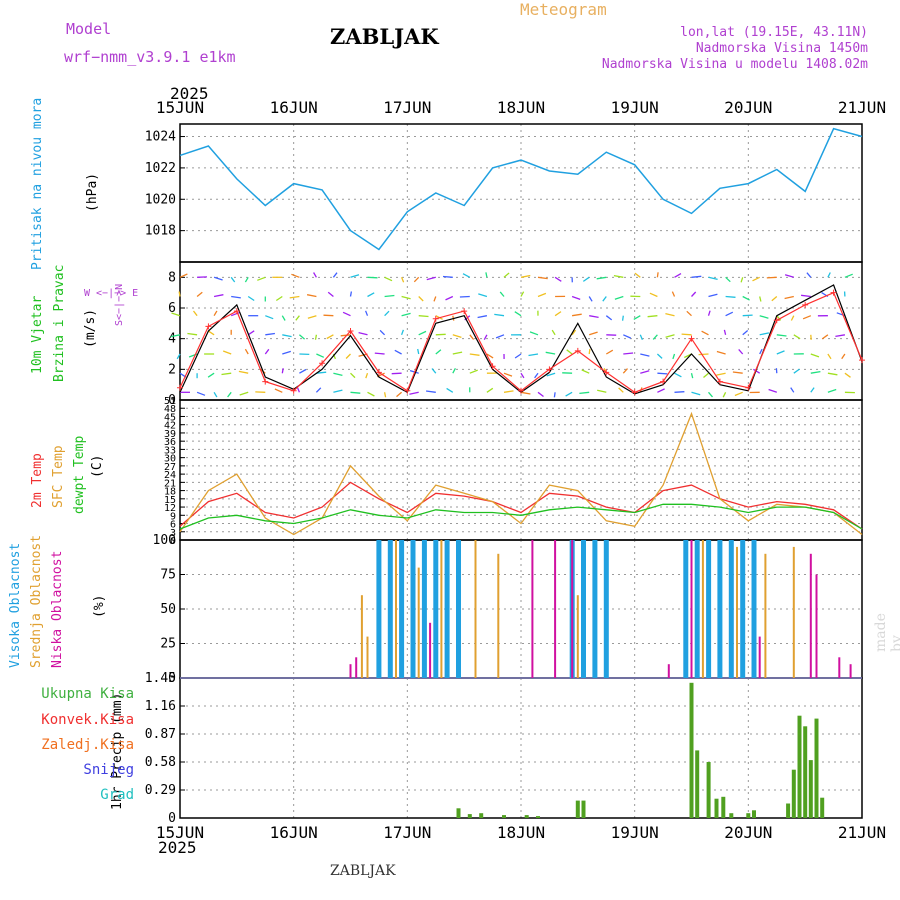  Describe the element at coordinates (160, 706) in the screenshot. I see `y-tick-label: 1.16` at that location.